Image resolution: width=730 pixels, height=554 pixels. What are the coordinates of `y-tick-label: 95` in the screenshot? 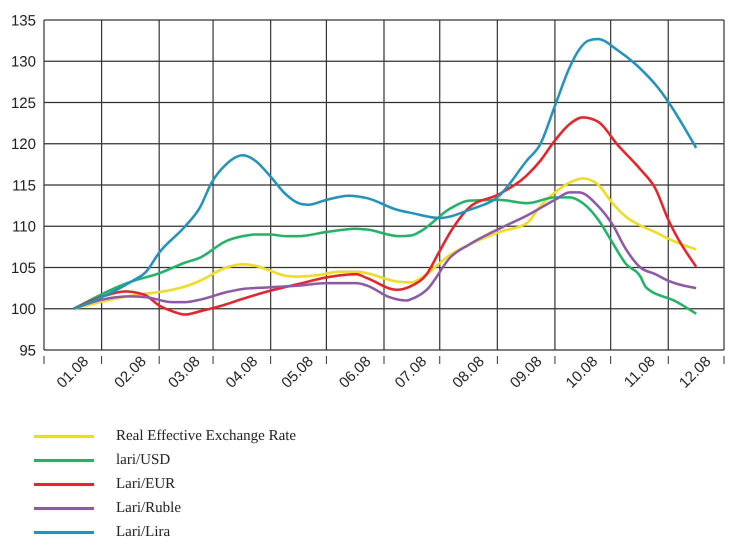 It's located at (27, 351).